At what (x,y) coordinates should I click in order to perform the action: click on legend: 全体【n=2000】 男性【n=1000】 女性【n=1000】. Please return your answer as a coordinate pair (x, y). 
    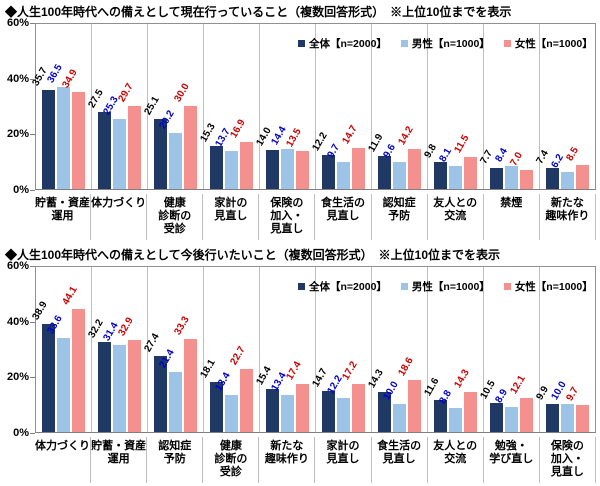
    Looking at the image, I should click on (445, 43).